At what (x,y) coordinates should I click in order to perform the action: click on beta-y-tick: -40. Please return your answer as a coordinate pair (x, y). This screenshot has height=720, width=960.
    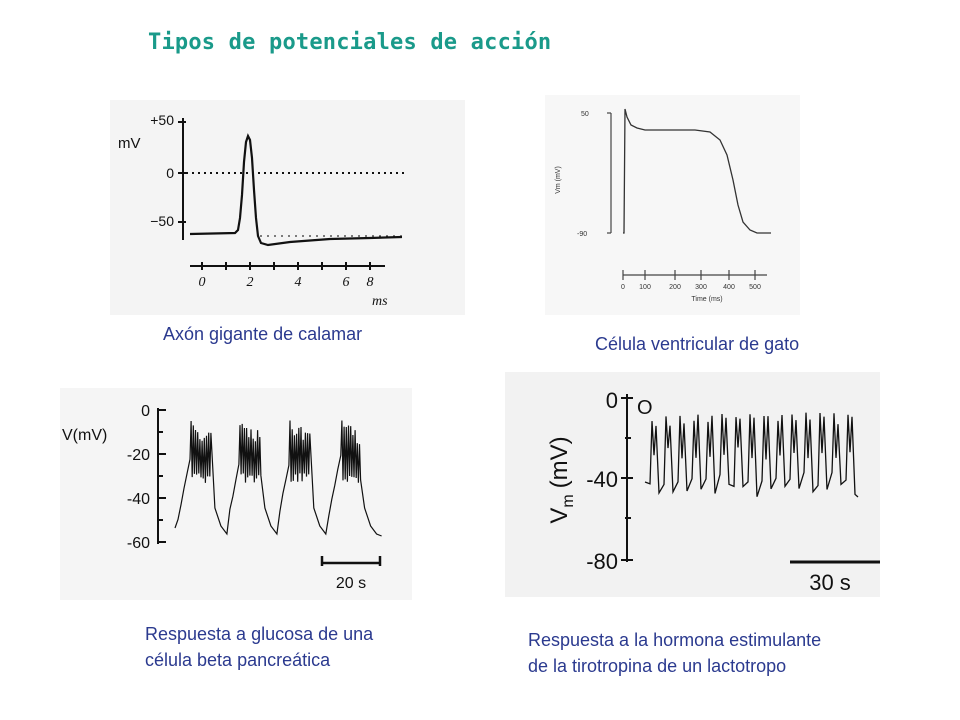
    Looking at the image, I should click on (138, 499).